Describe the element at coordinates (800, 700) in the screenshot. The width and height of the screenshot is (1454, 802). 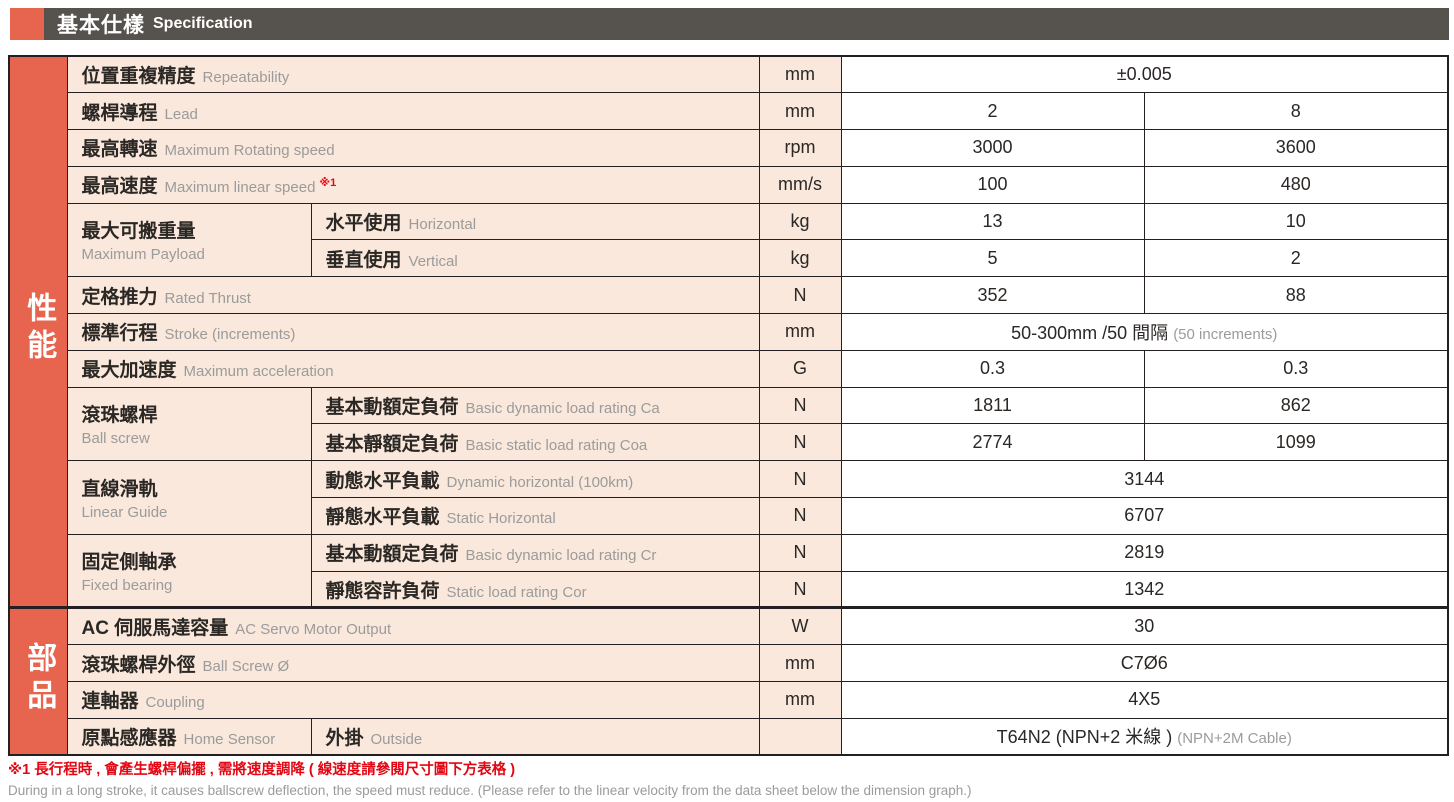
I see `coupling-unit: mm` at that location.